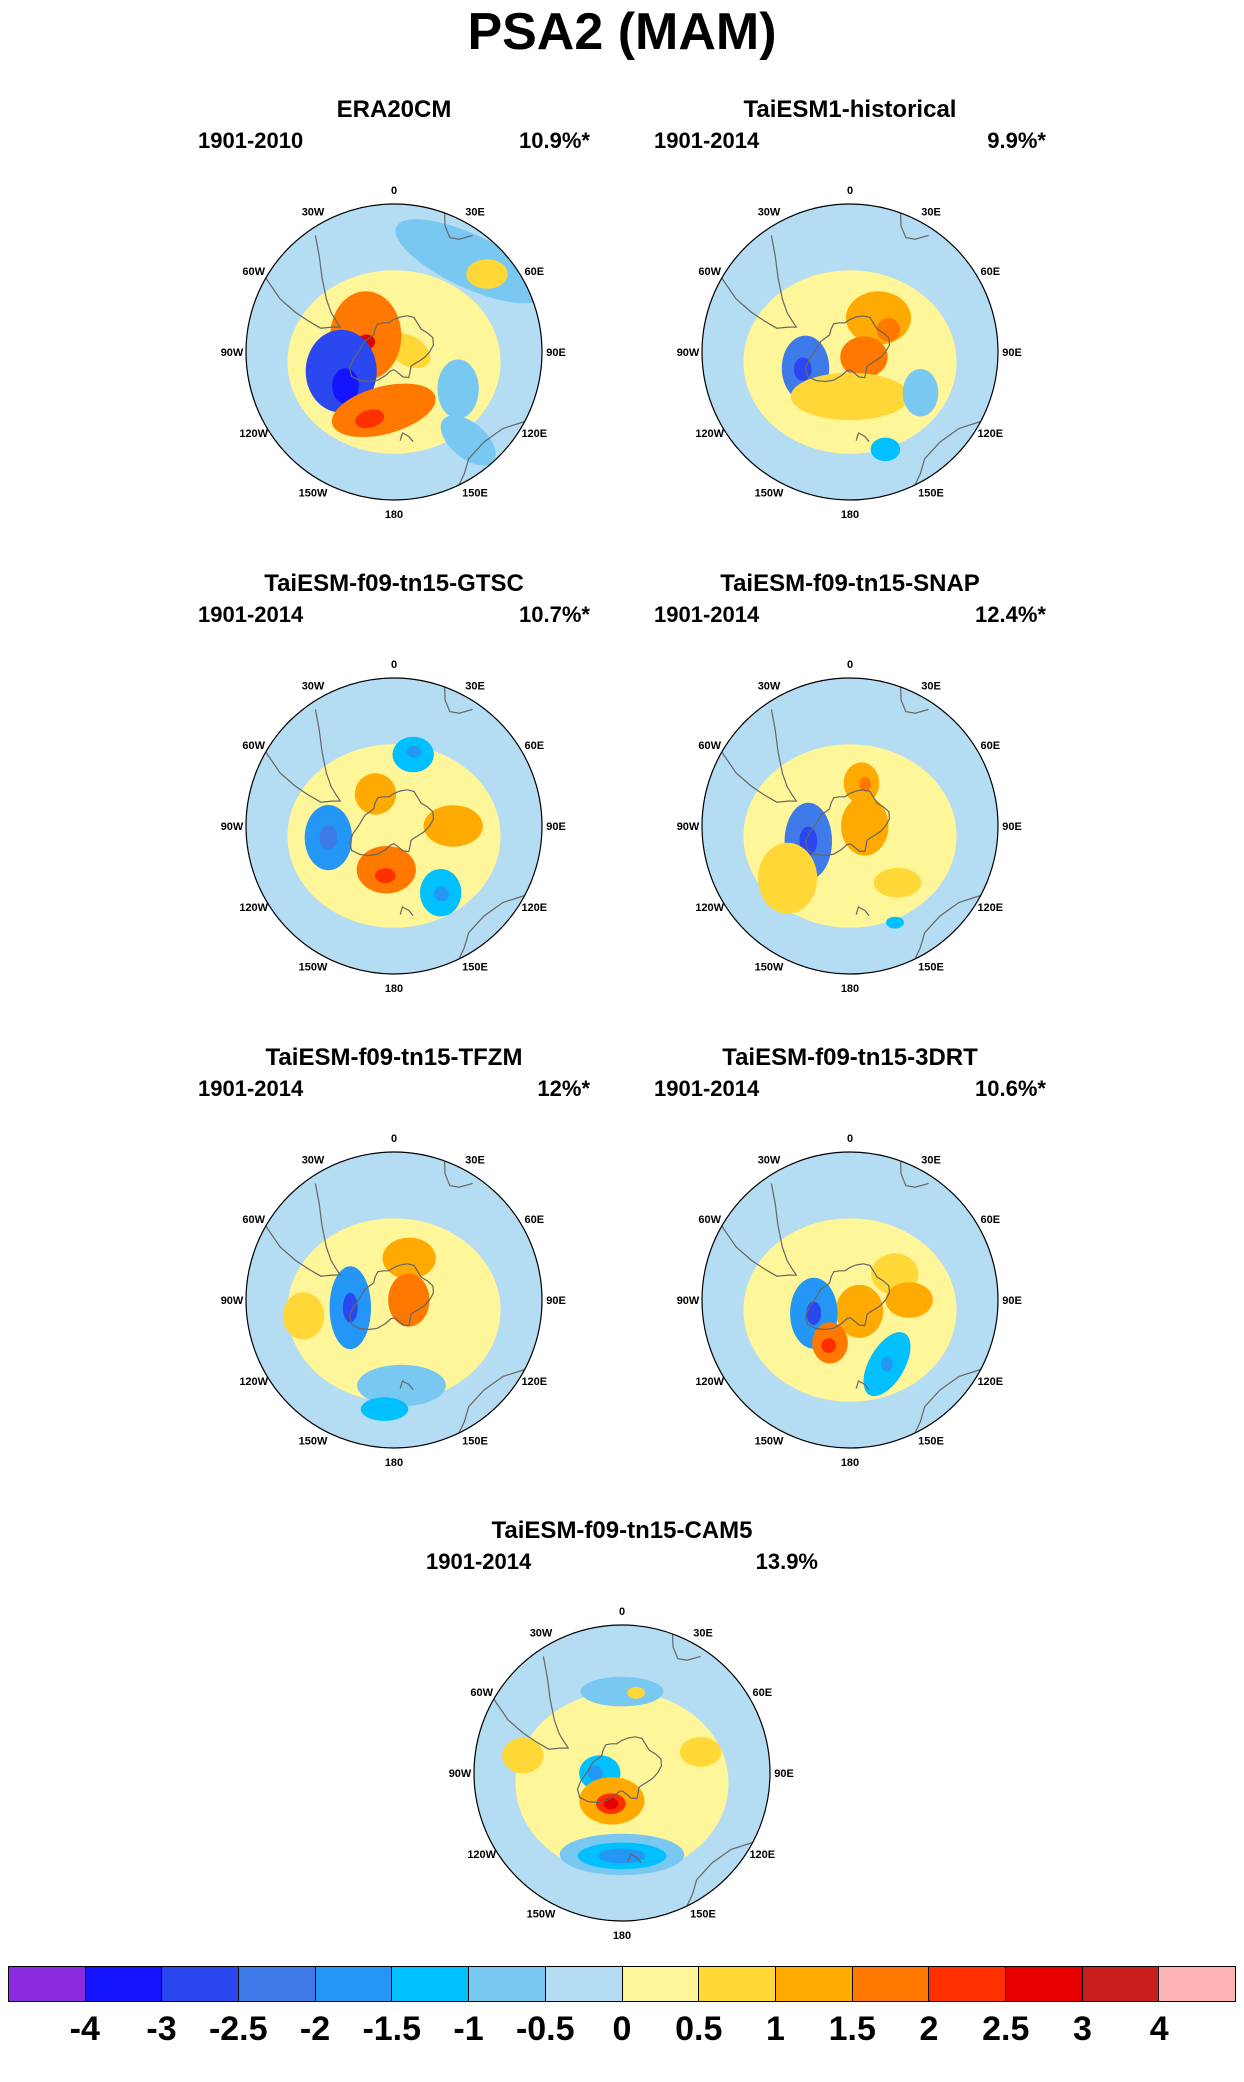 The height and width of the screenshot is (2082, 1244). Describe the element at coordinates (775, 2029) in the screenshot. I see `colorbar-tick-label: 1` at that location.